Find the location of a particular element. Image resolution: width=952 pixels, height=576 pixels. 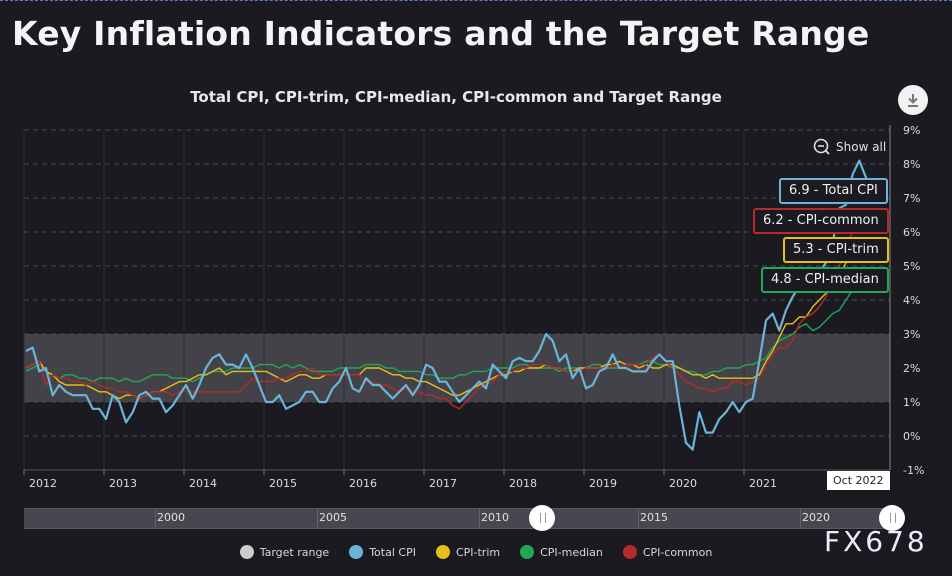

y-tick-label: 4% is located at coordinates (911, 300).